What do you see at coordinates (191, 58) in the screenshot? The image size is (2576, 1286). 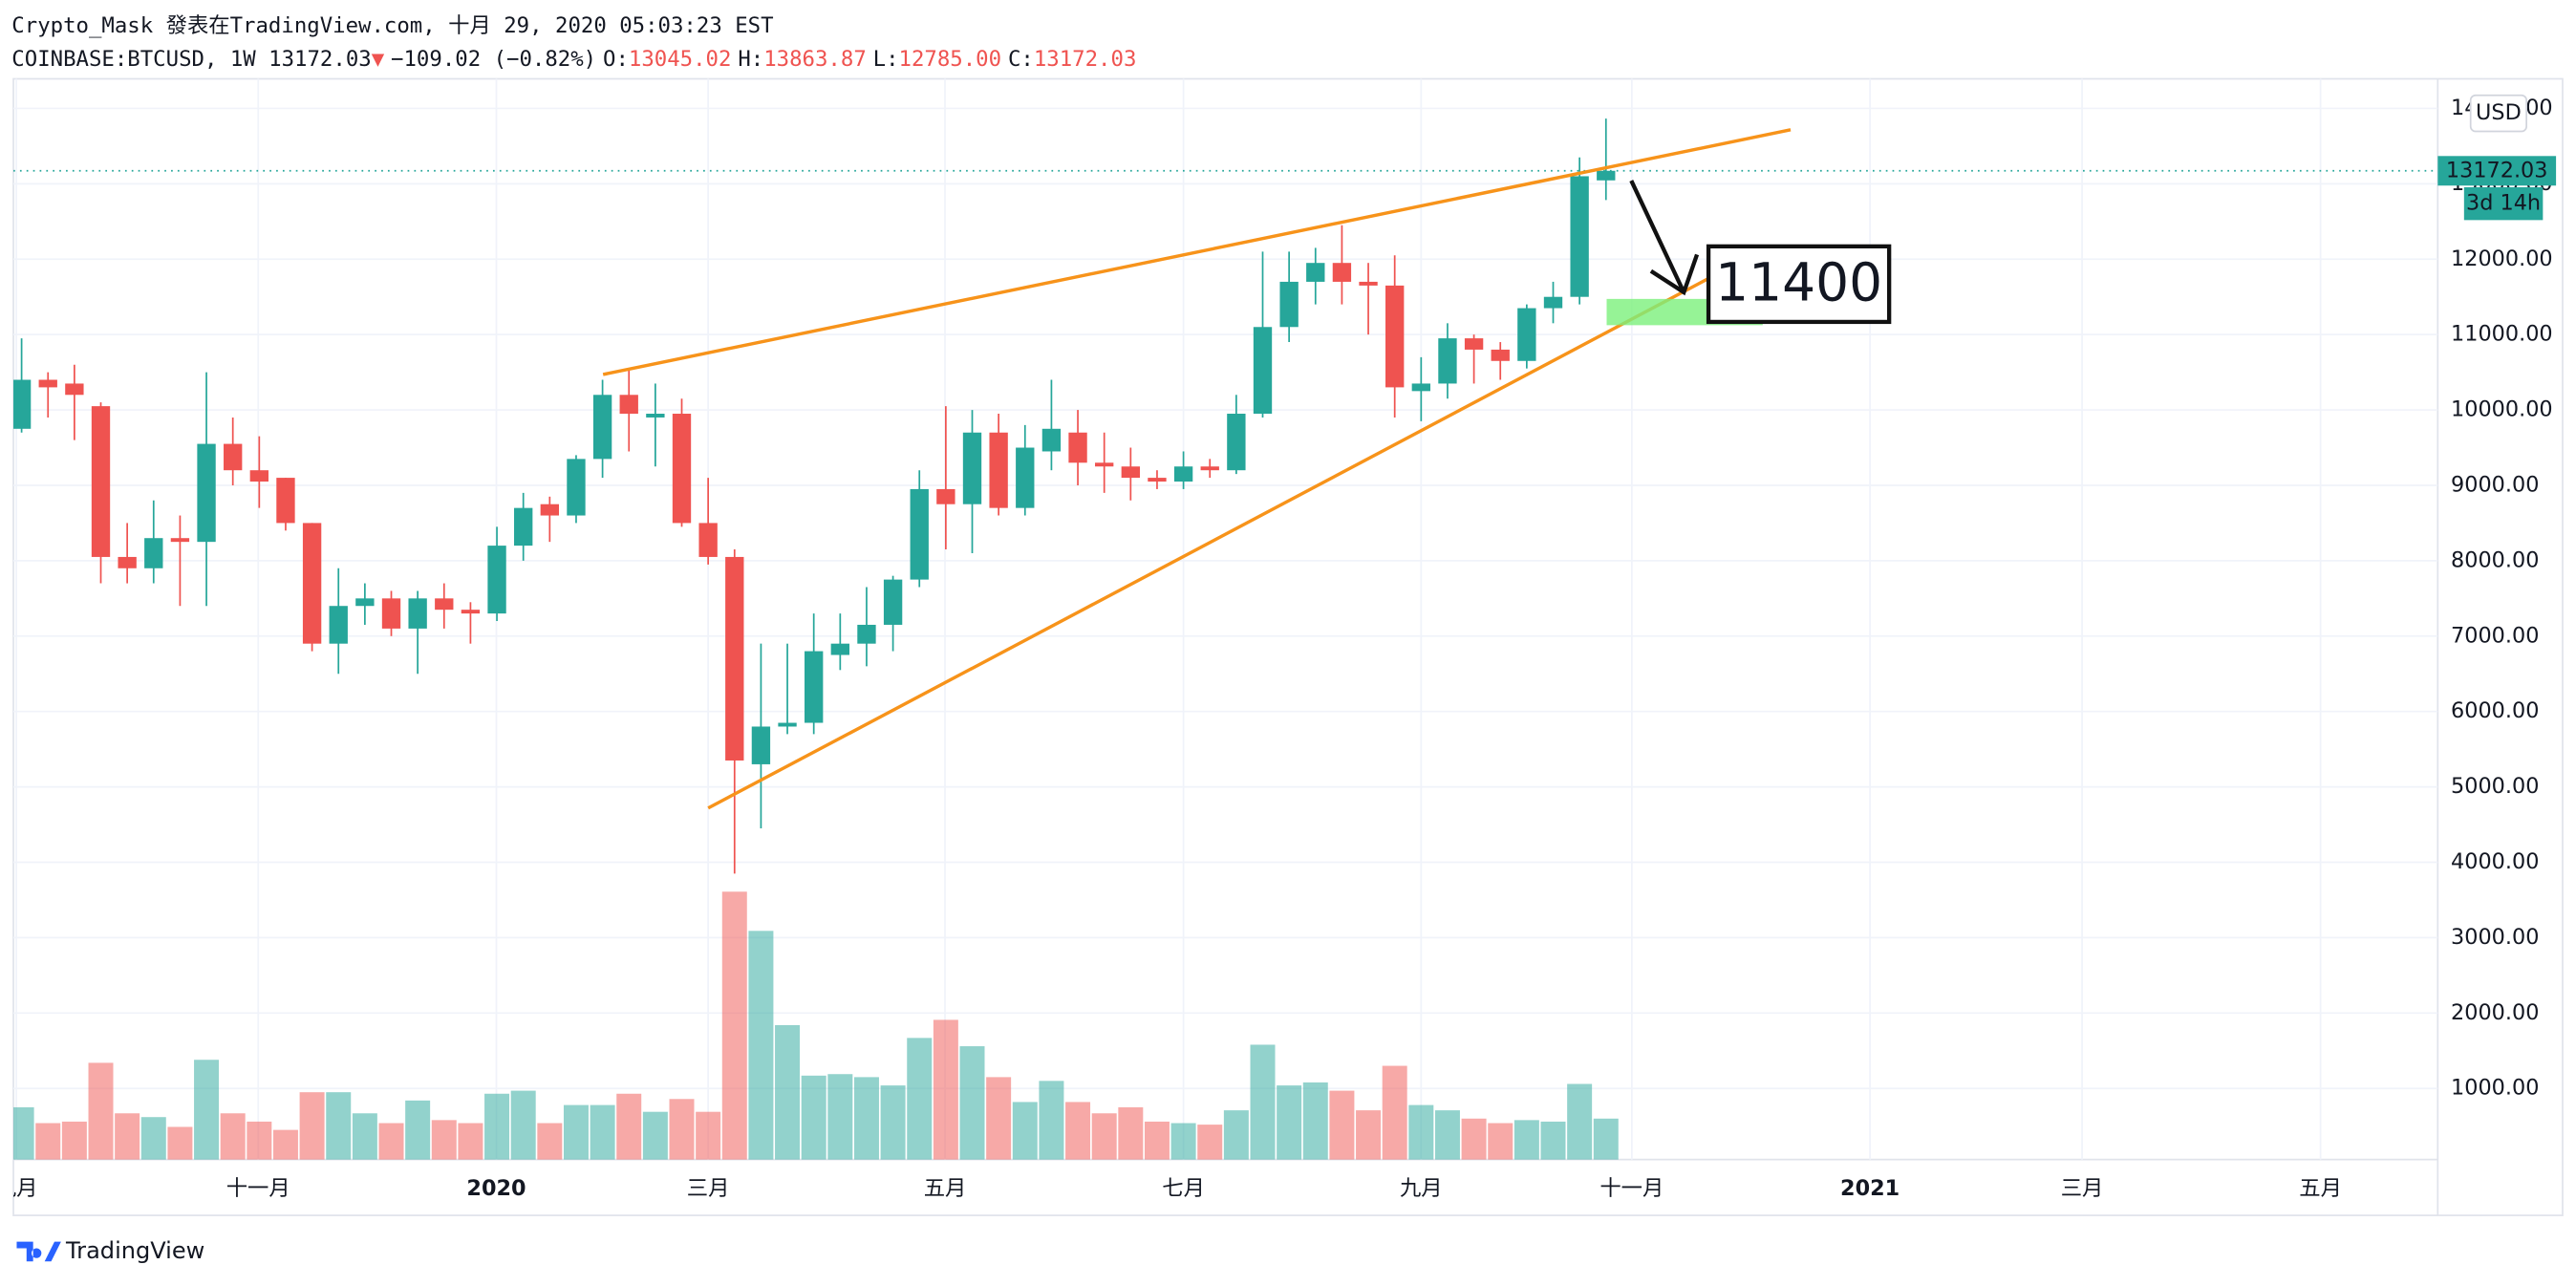 I see `symbol: COINBASE:BTCUSD, 1W 13172.03` at bounding box center [191, 58].